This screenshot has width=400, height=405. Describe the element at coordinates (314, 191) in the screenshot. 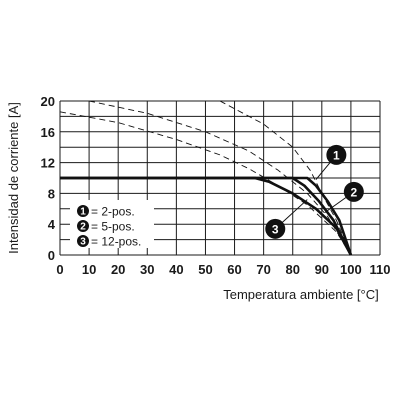

I see `callouts: 1 2 3` at that location.